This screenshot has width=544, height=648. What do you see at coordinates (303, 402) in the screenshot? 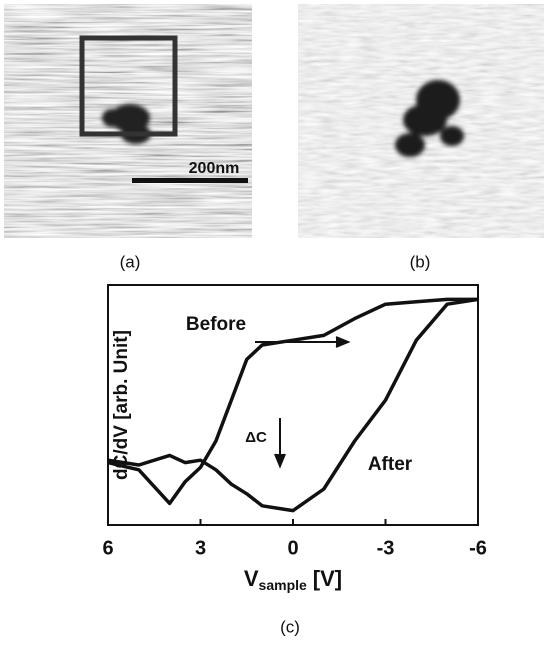
I see `arrows` at bounding box center [303, 402].